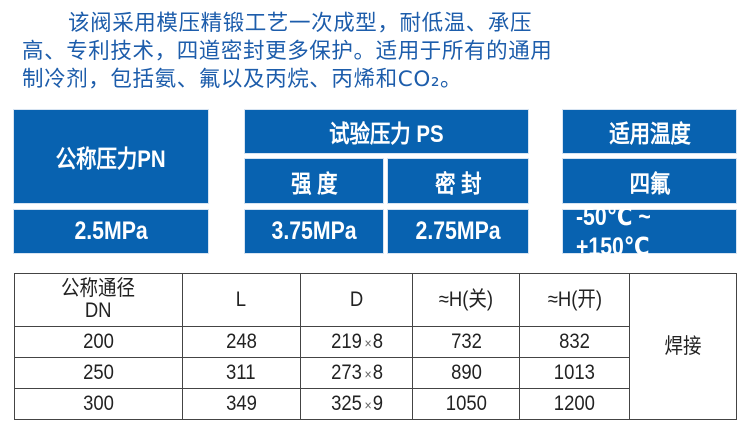 This screenshot has width=750, height=433. Describe the element at coordinates (241, 373) in the screenshot. I see `cell-l: 311` at that location.